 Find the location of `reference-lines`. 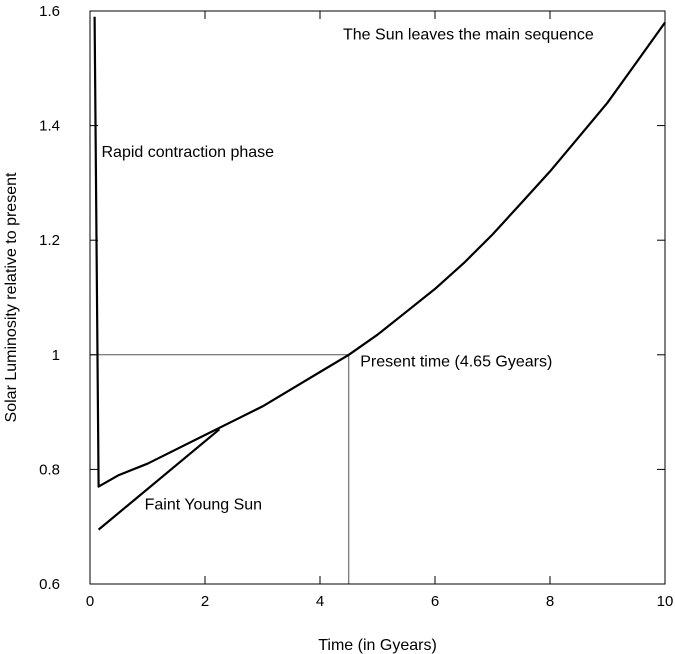

reference-lines is located at coordinates (220, 469).